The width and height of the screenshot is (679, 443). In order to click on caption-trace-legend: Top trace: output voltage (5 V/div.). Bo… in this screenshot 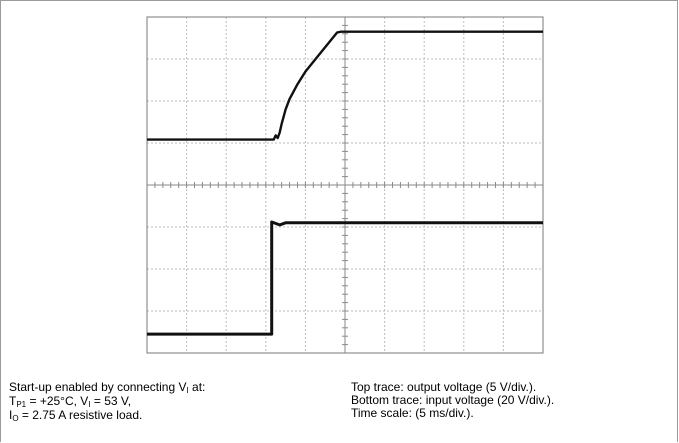, I will do `click(452, 400)`.